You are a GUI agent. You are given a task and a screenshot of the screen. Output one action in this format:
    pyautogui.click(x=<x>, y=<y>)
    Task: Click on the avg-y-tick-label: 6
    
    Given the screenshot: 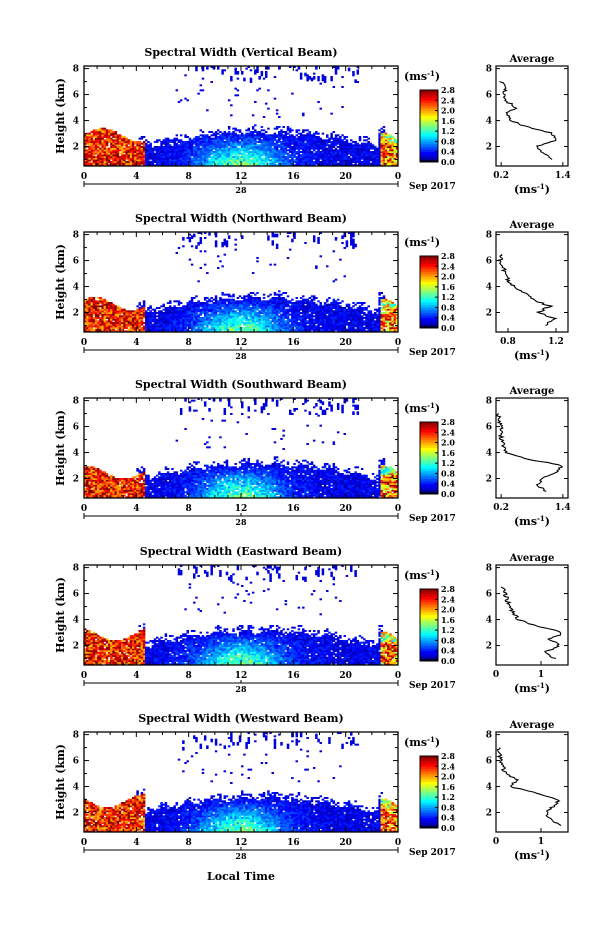 What is the action you would take?
    pyautogui.click(x=489, y=96)
    